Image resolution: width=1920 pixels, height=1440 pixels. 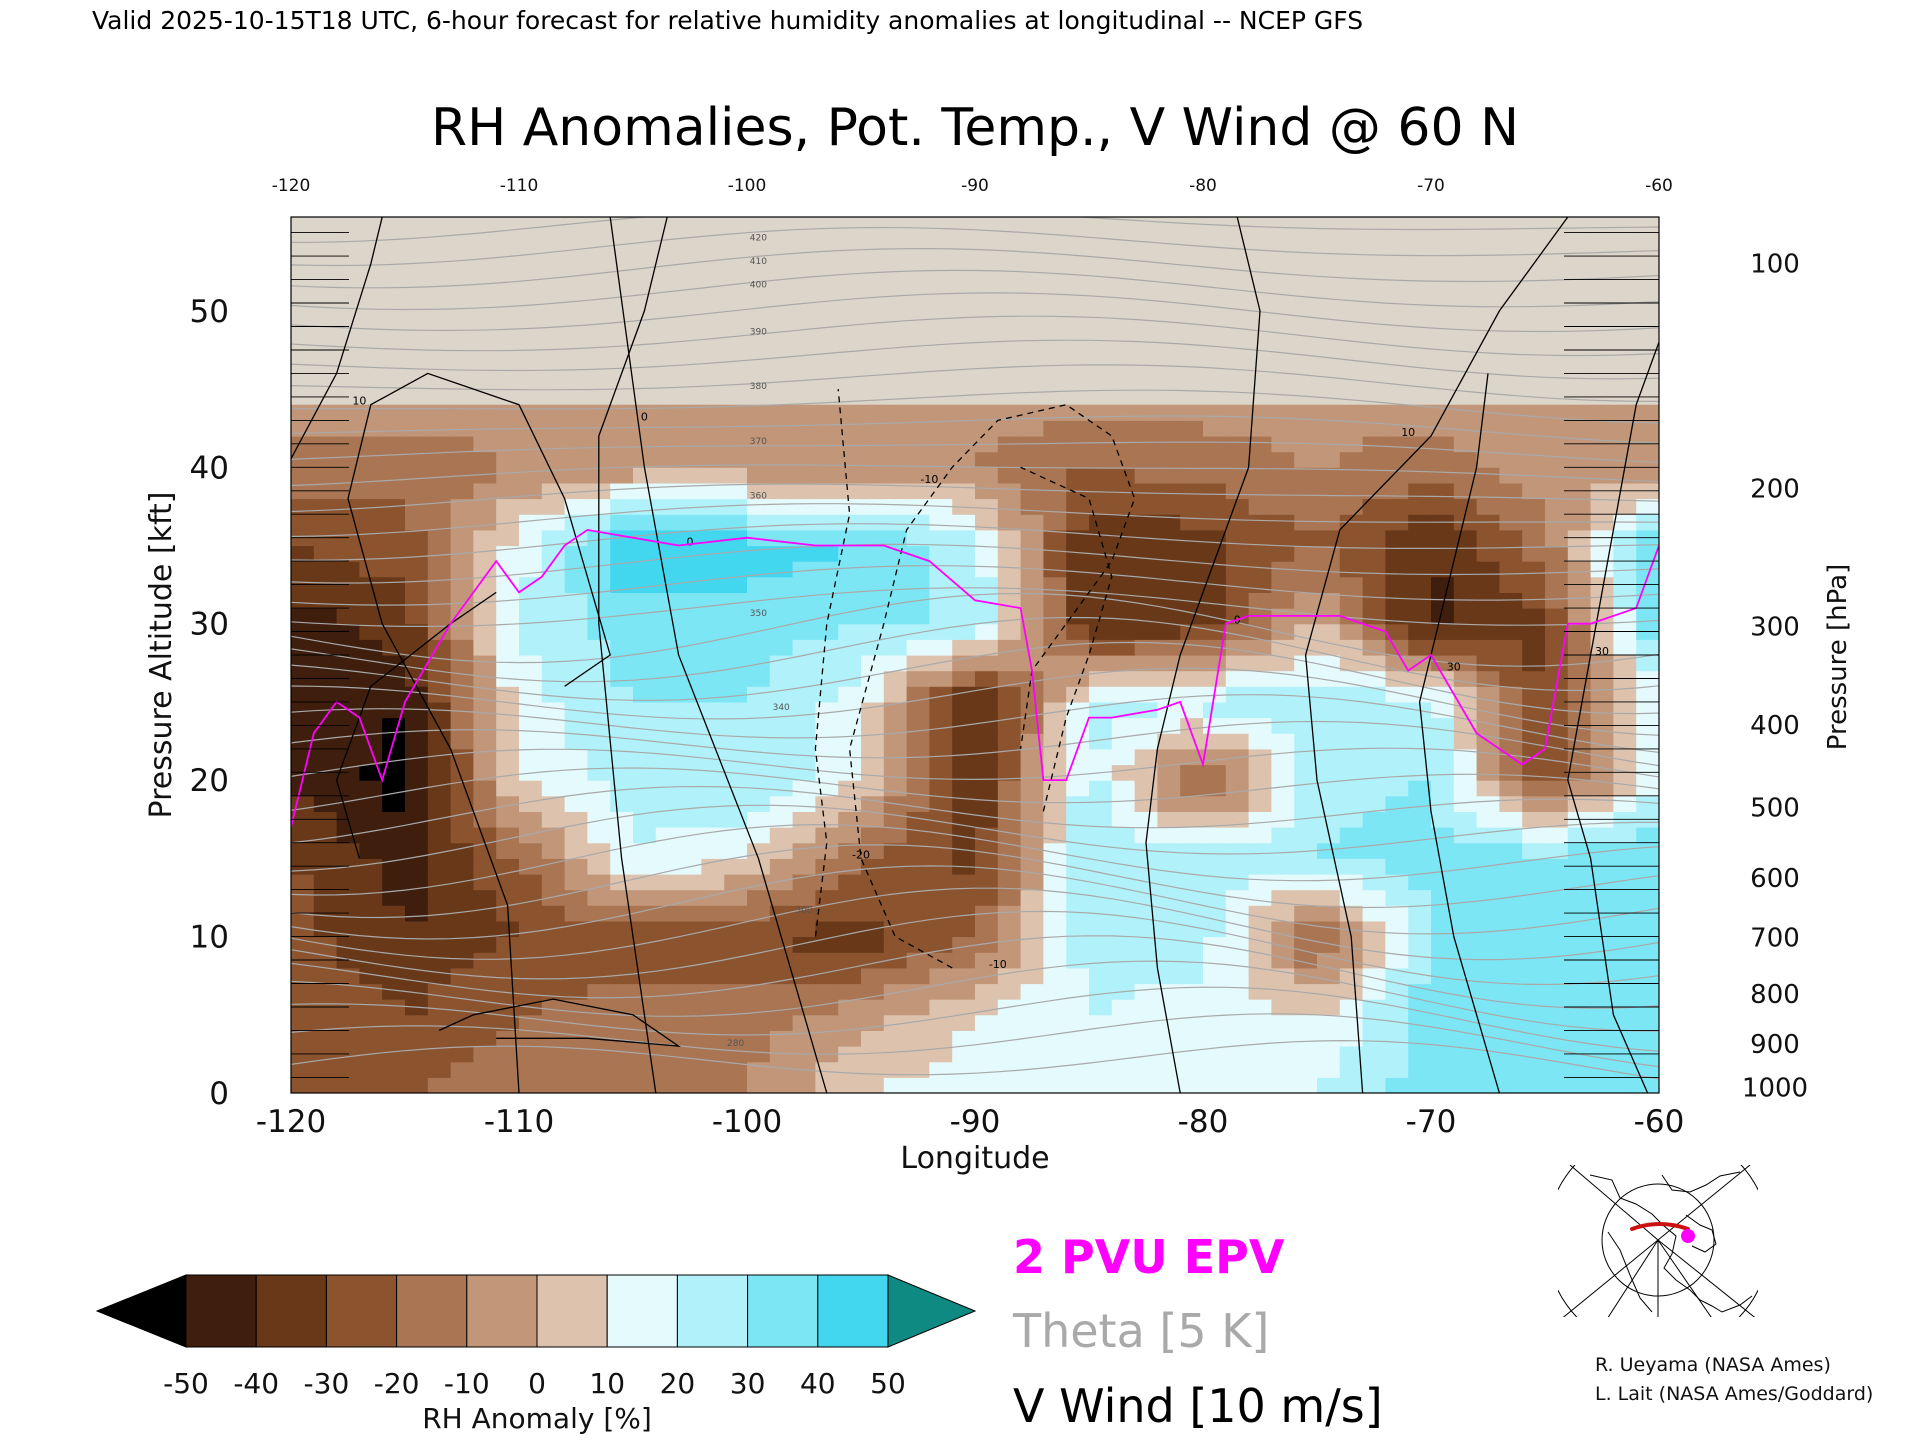 I want to click on v-wind-label: -10, so click(x=929, y=479).